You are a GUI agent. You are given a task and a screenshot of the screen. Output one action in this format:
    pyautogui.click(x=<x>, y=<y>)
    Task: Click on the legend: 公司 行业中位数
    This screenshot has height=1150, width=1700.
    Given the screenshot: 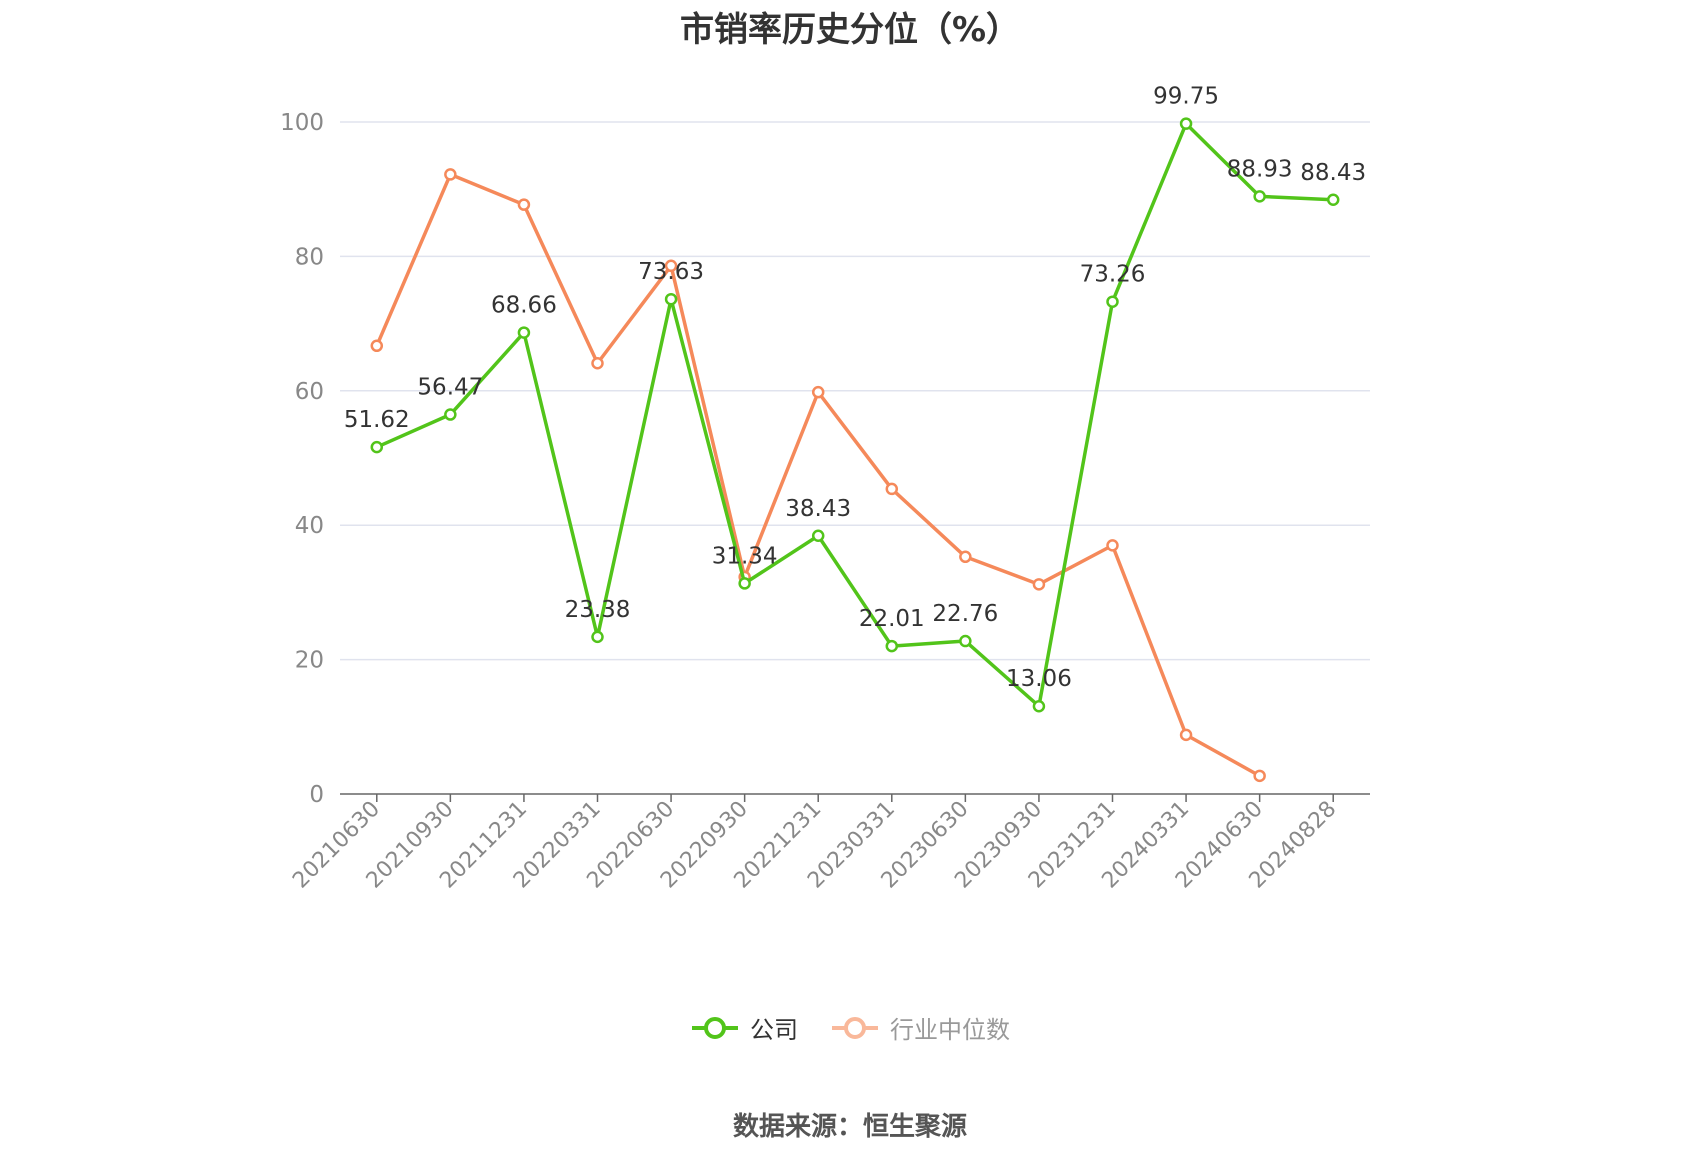 What is the action you would take?
    pyautogui.click(x=850, y=1027)
    